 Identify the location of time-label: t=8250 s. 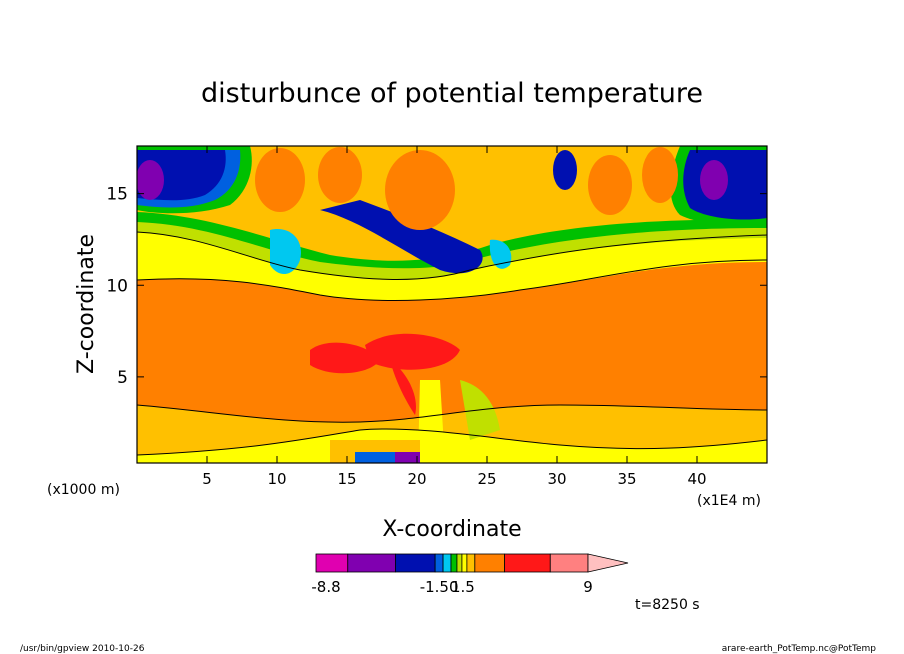
(667, 605).